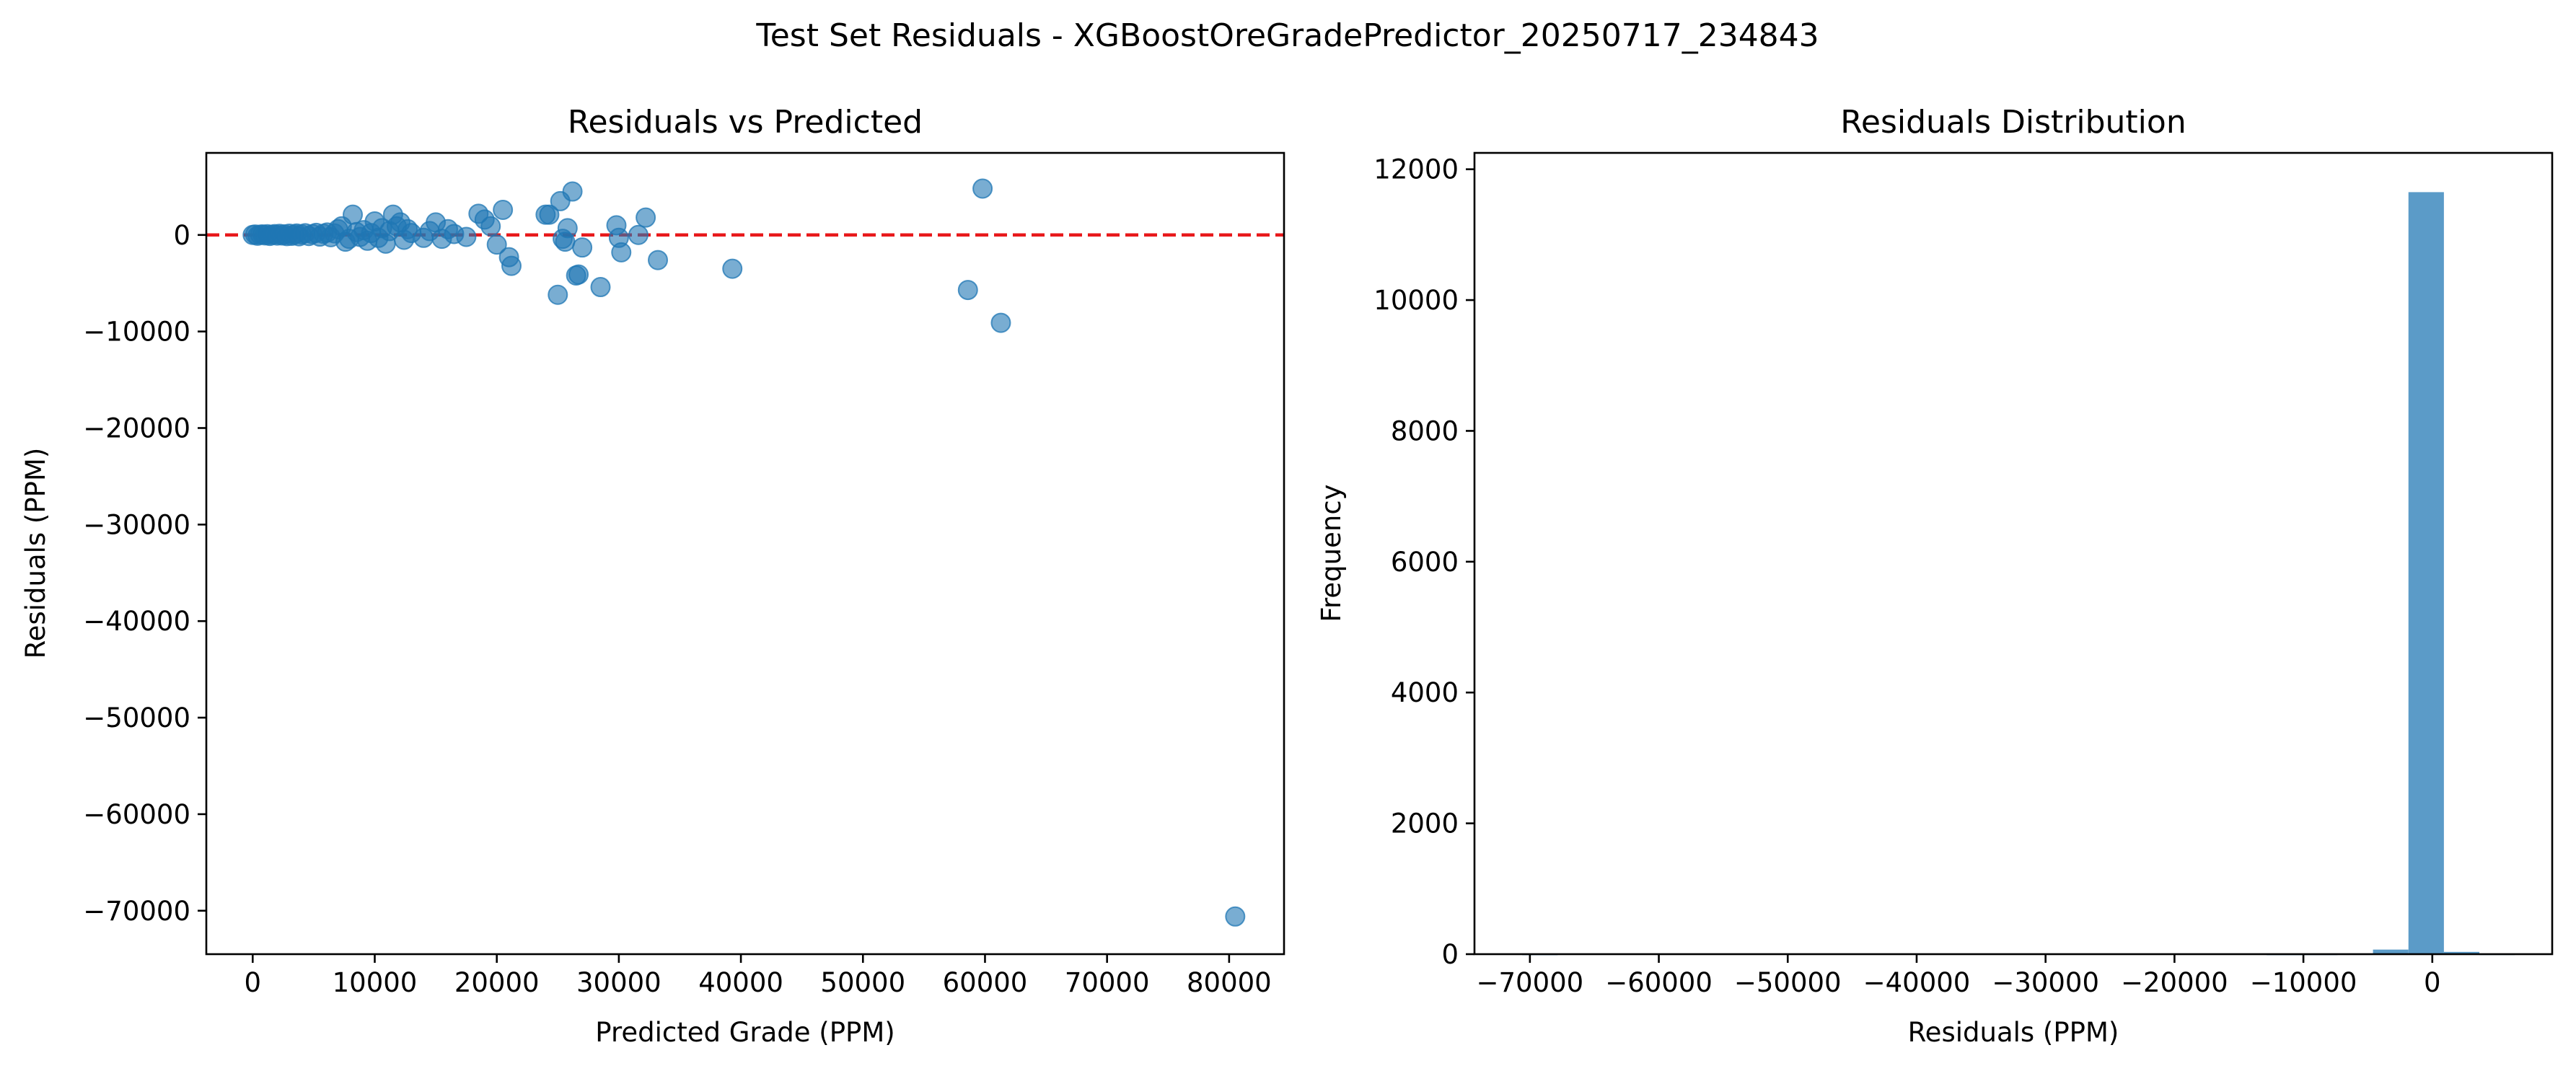 This screenshot has height=1071, width=2576. Describe the element at coordinates (497, 982) in the screenshot. I see `x-tick-label: 20000` at that location.